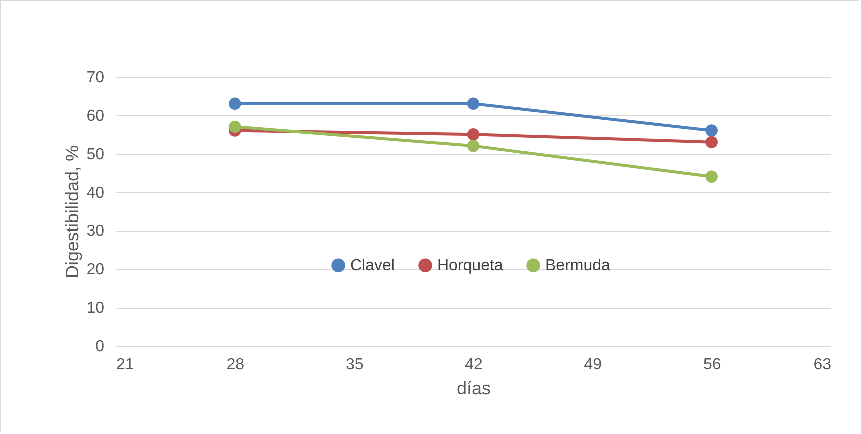 The height and width of the screenshot is (434, 861). What do you see at coordinates (474, 388) in the screenshot?
I see `x-axis-title: días` at bounding box center [474, 388].